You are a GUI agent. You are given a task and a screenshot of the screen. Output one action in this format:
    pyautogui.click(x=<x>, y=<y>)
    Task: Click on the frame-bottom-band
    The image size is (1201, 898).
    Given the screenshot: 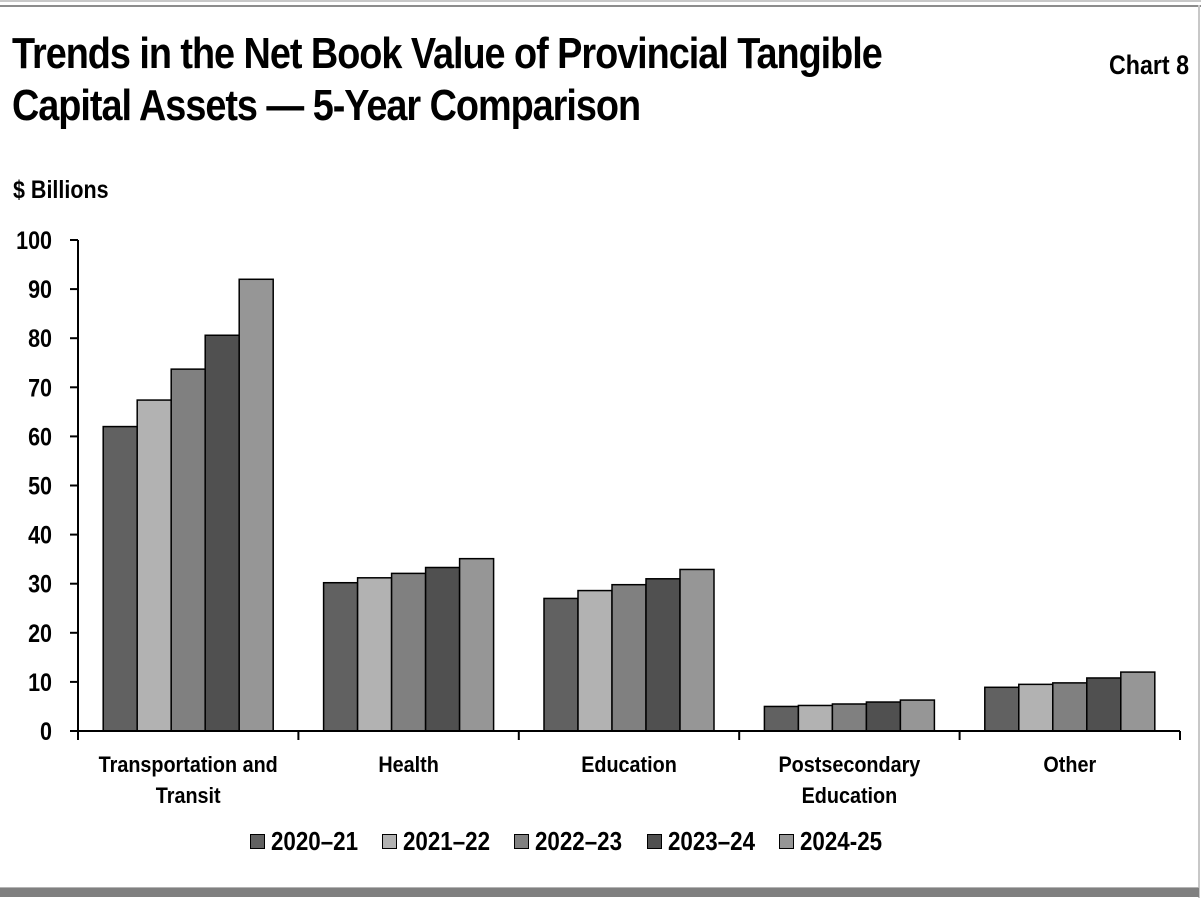 What is the action you would take?
    pyautogui.click(x=599, y=892)
    